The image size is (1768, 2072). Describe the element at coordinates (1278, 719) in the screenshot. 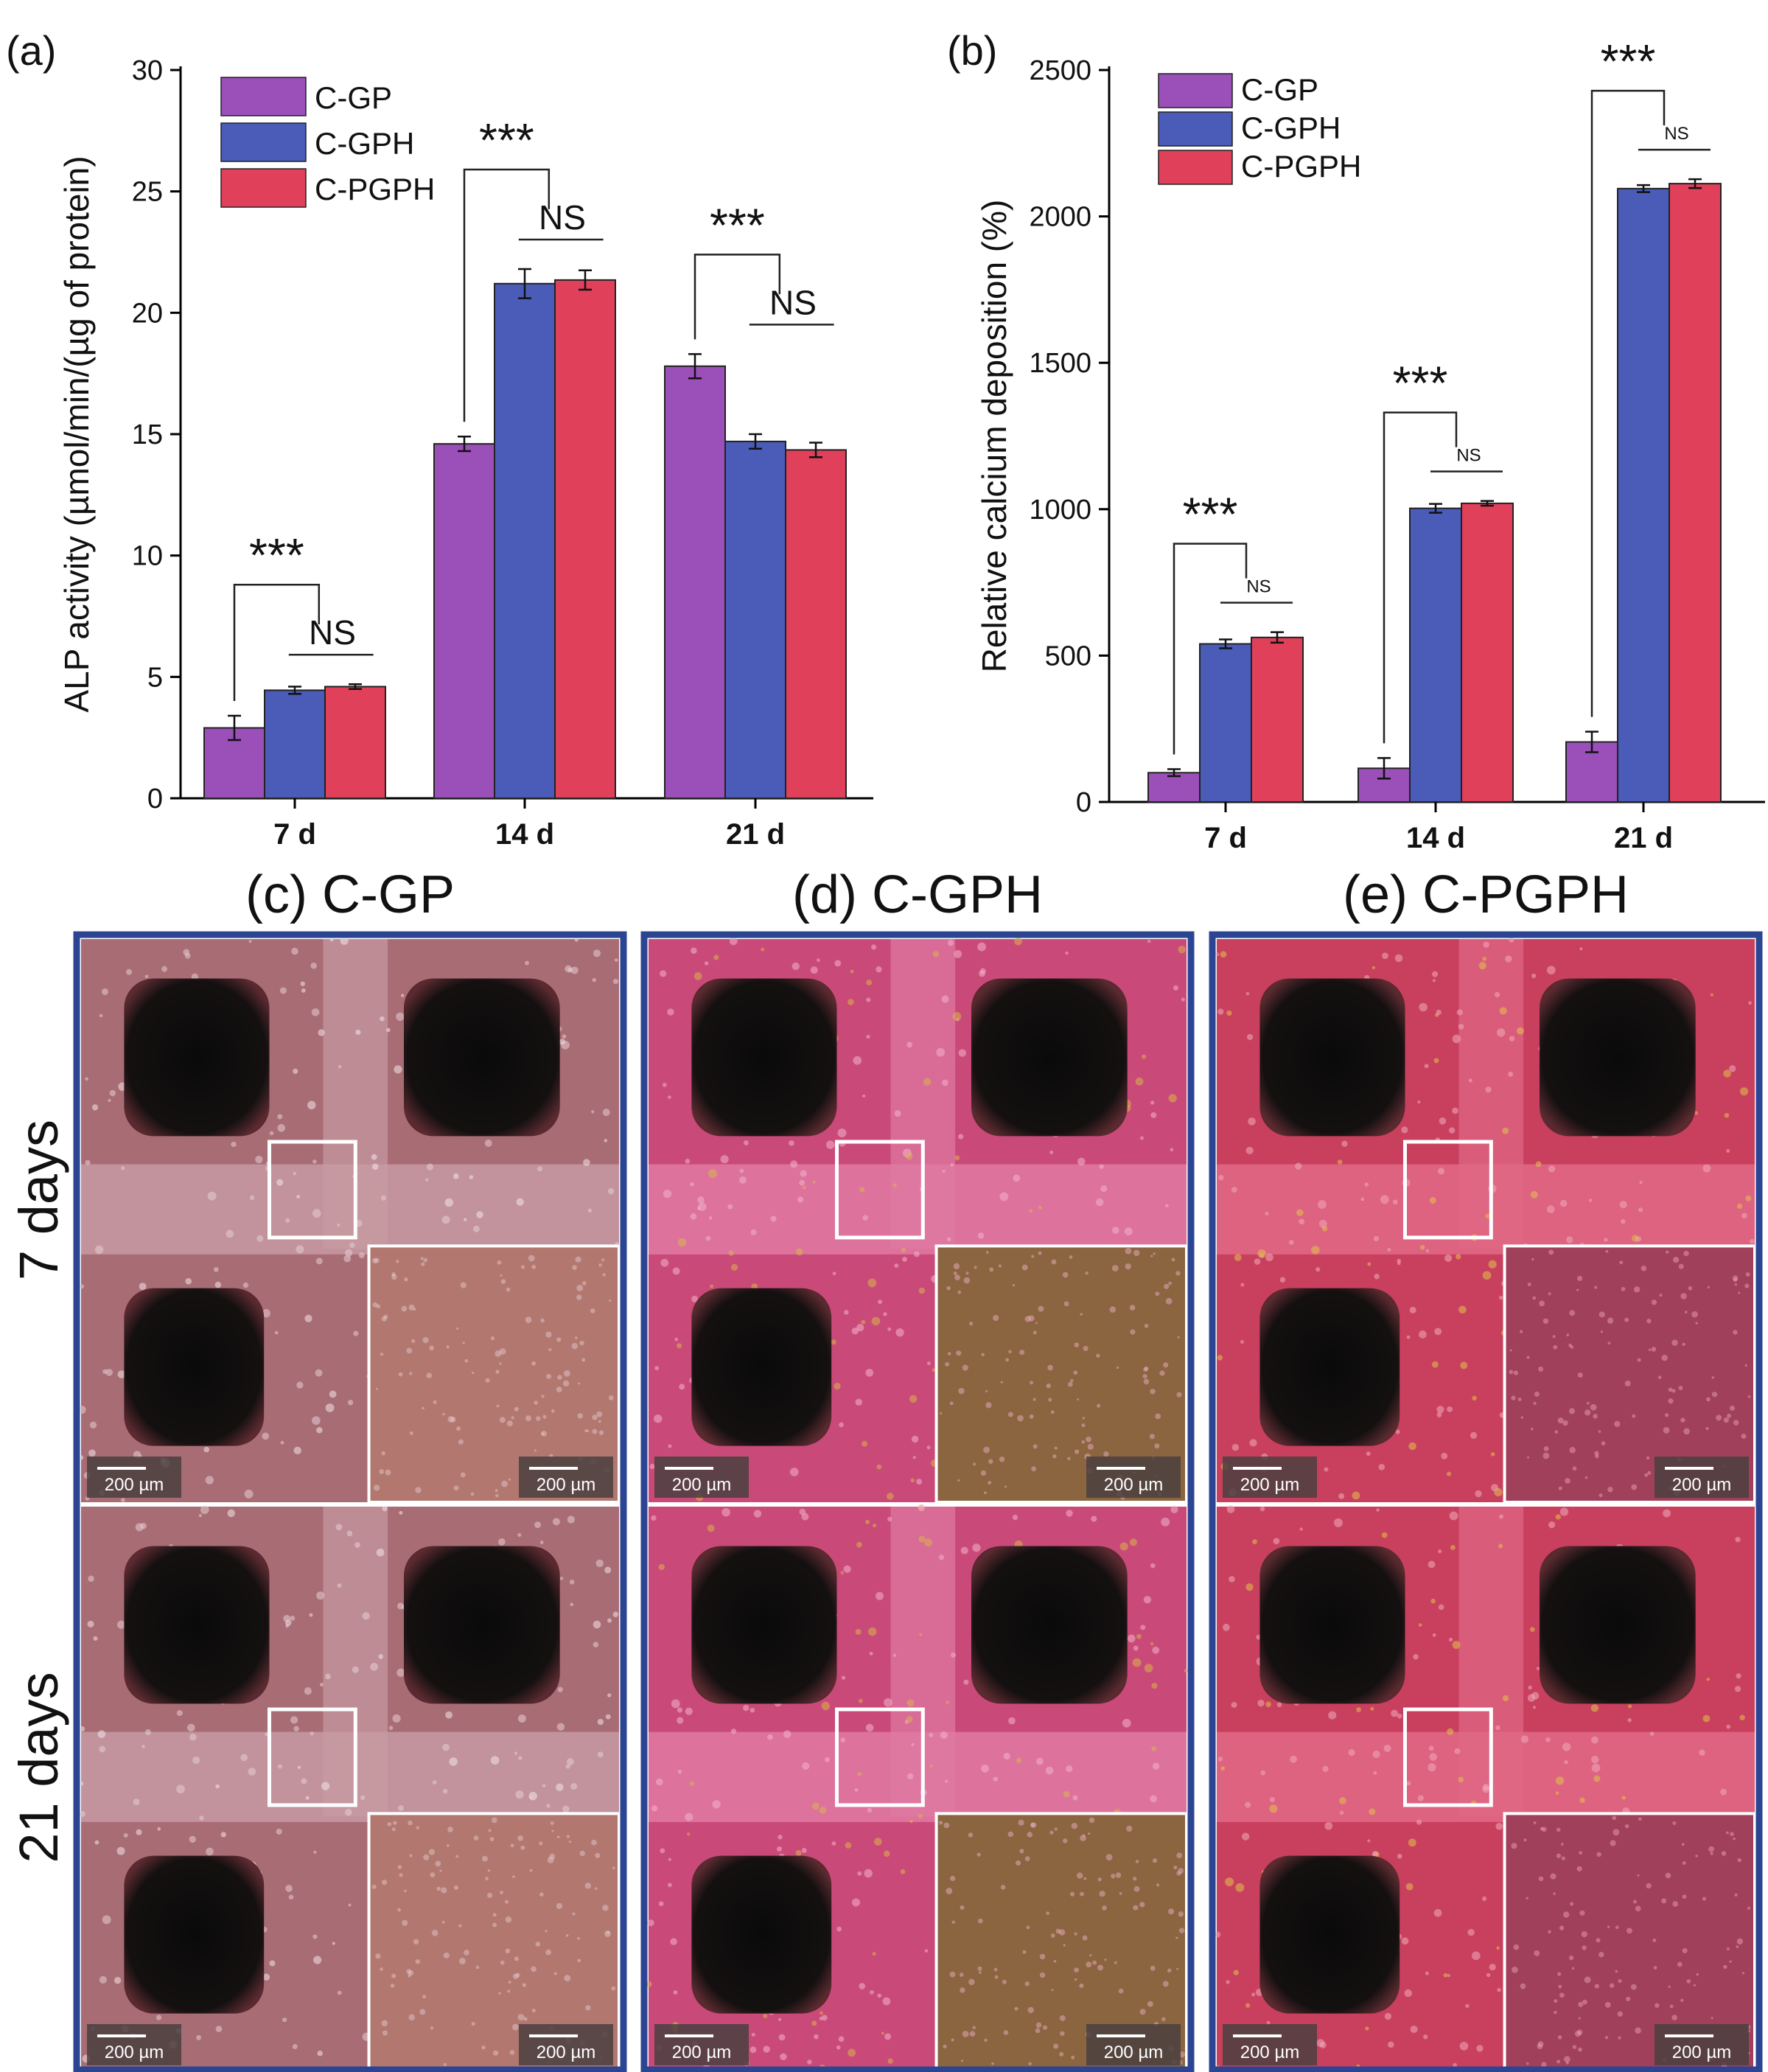

I see `bar` at that location.